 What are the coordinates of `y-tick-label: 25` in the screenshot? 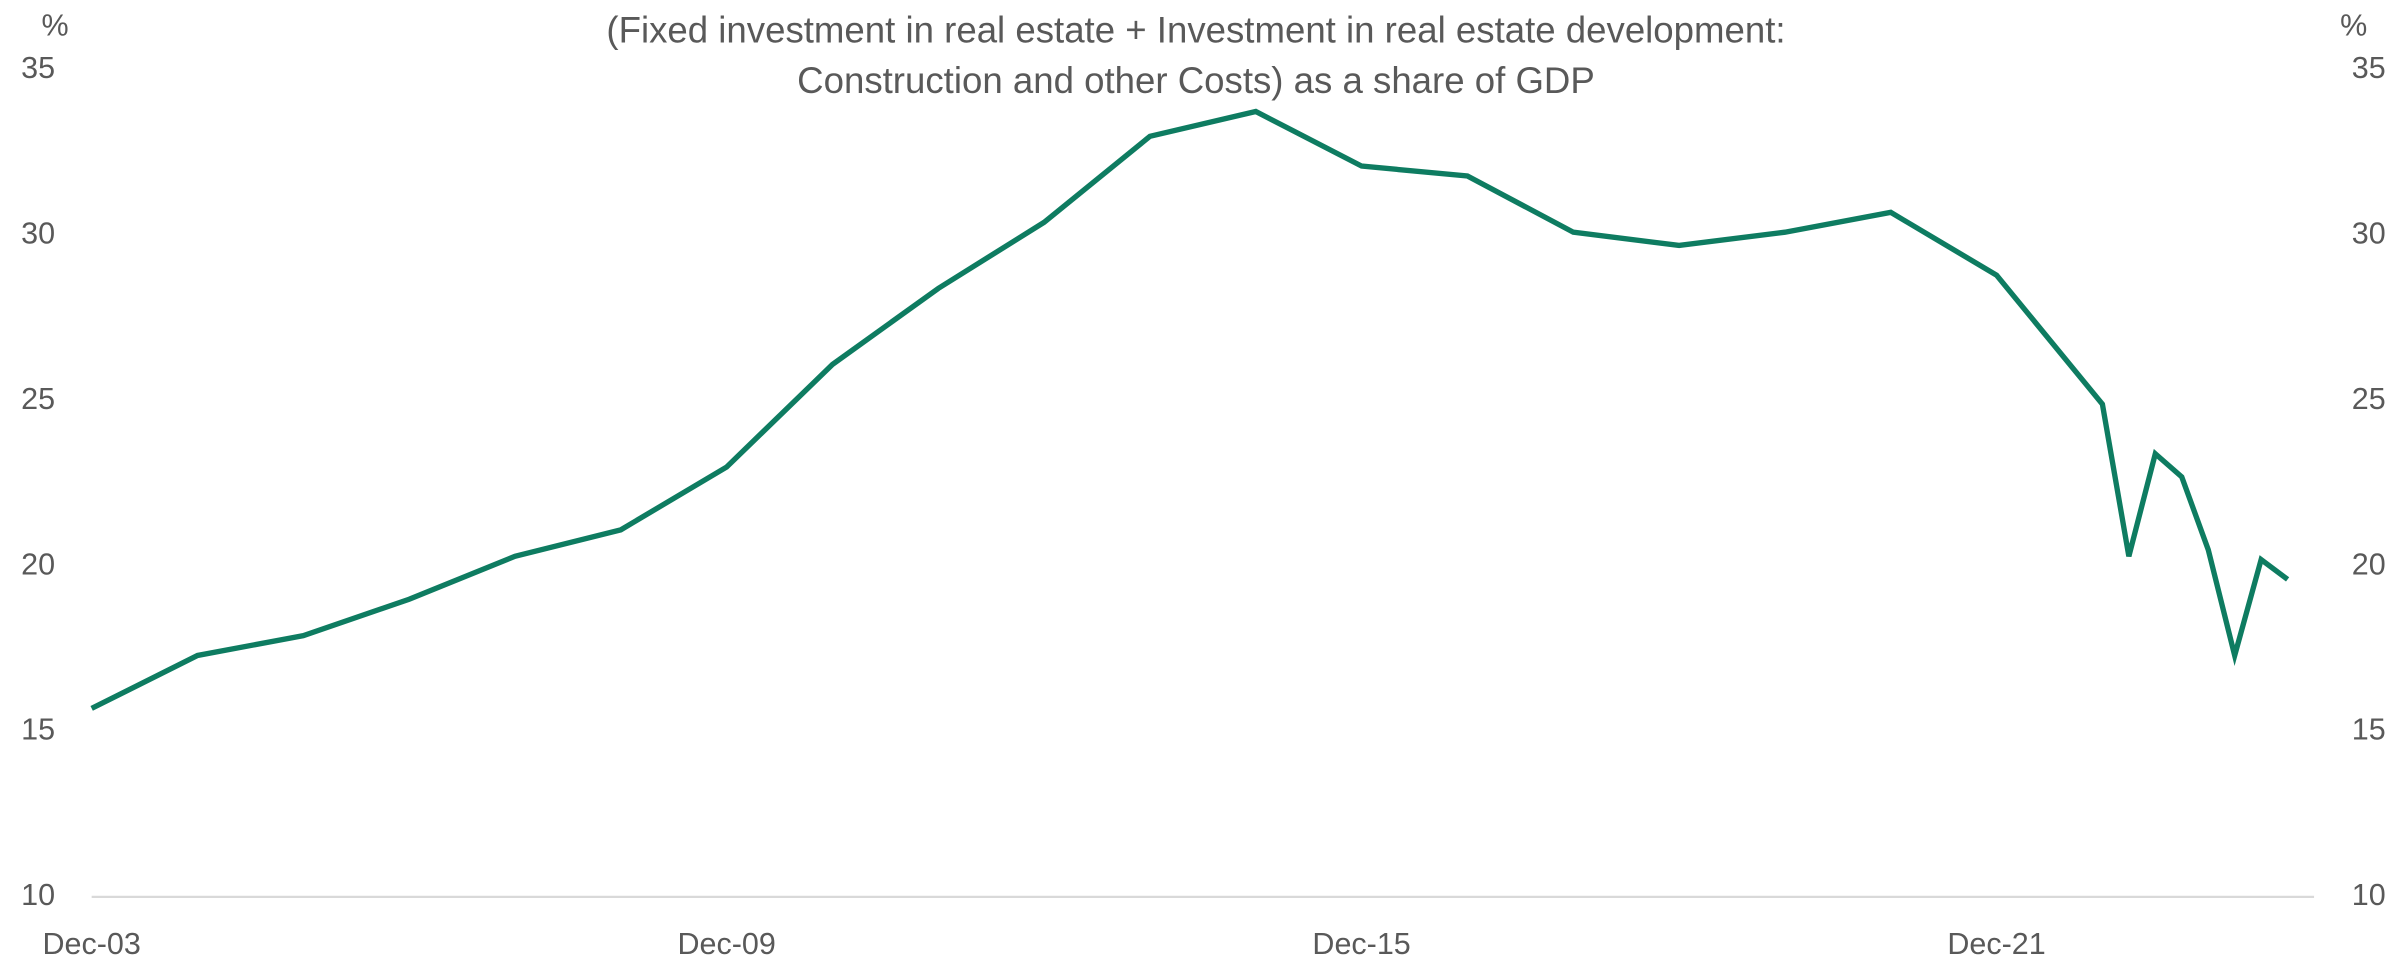 It's located at (38, 399).